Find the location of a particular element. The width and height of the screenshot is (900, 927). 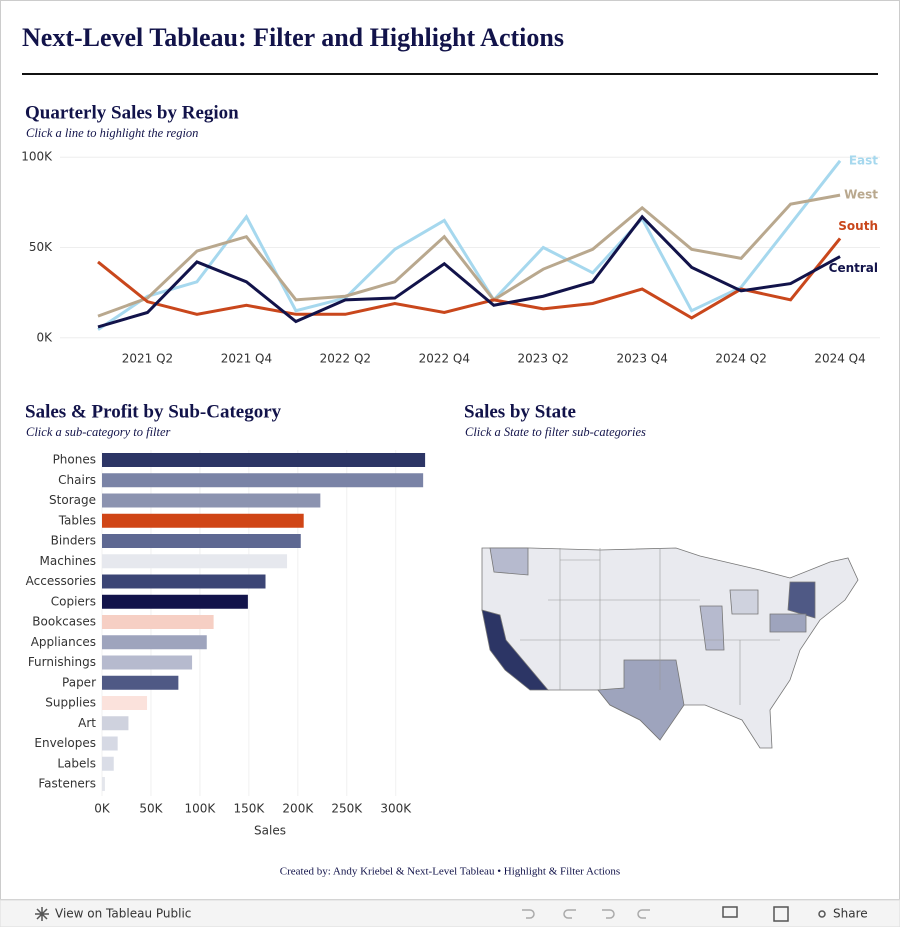

chart-title: Quarterly Sales by Region is located at coordinates (132, 112).